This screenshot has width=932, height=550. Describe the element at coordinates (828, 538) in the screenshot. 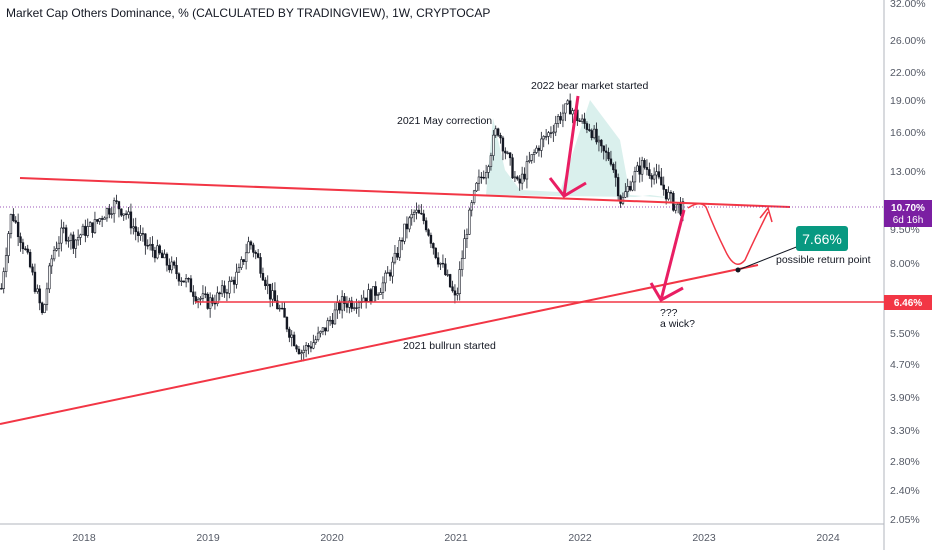

I see `x-tick-label: 2024` at that location.